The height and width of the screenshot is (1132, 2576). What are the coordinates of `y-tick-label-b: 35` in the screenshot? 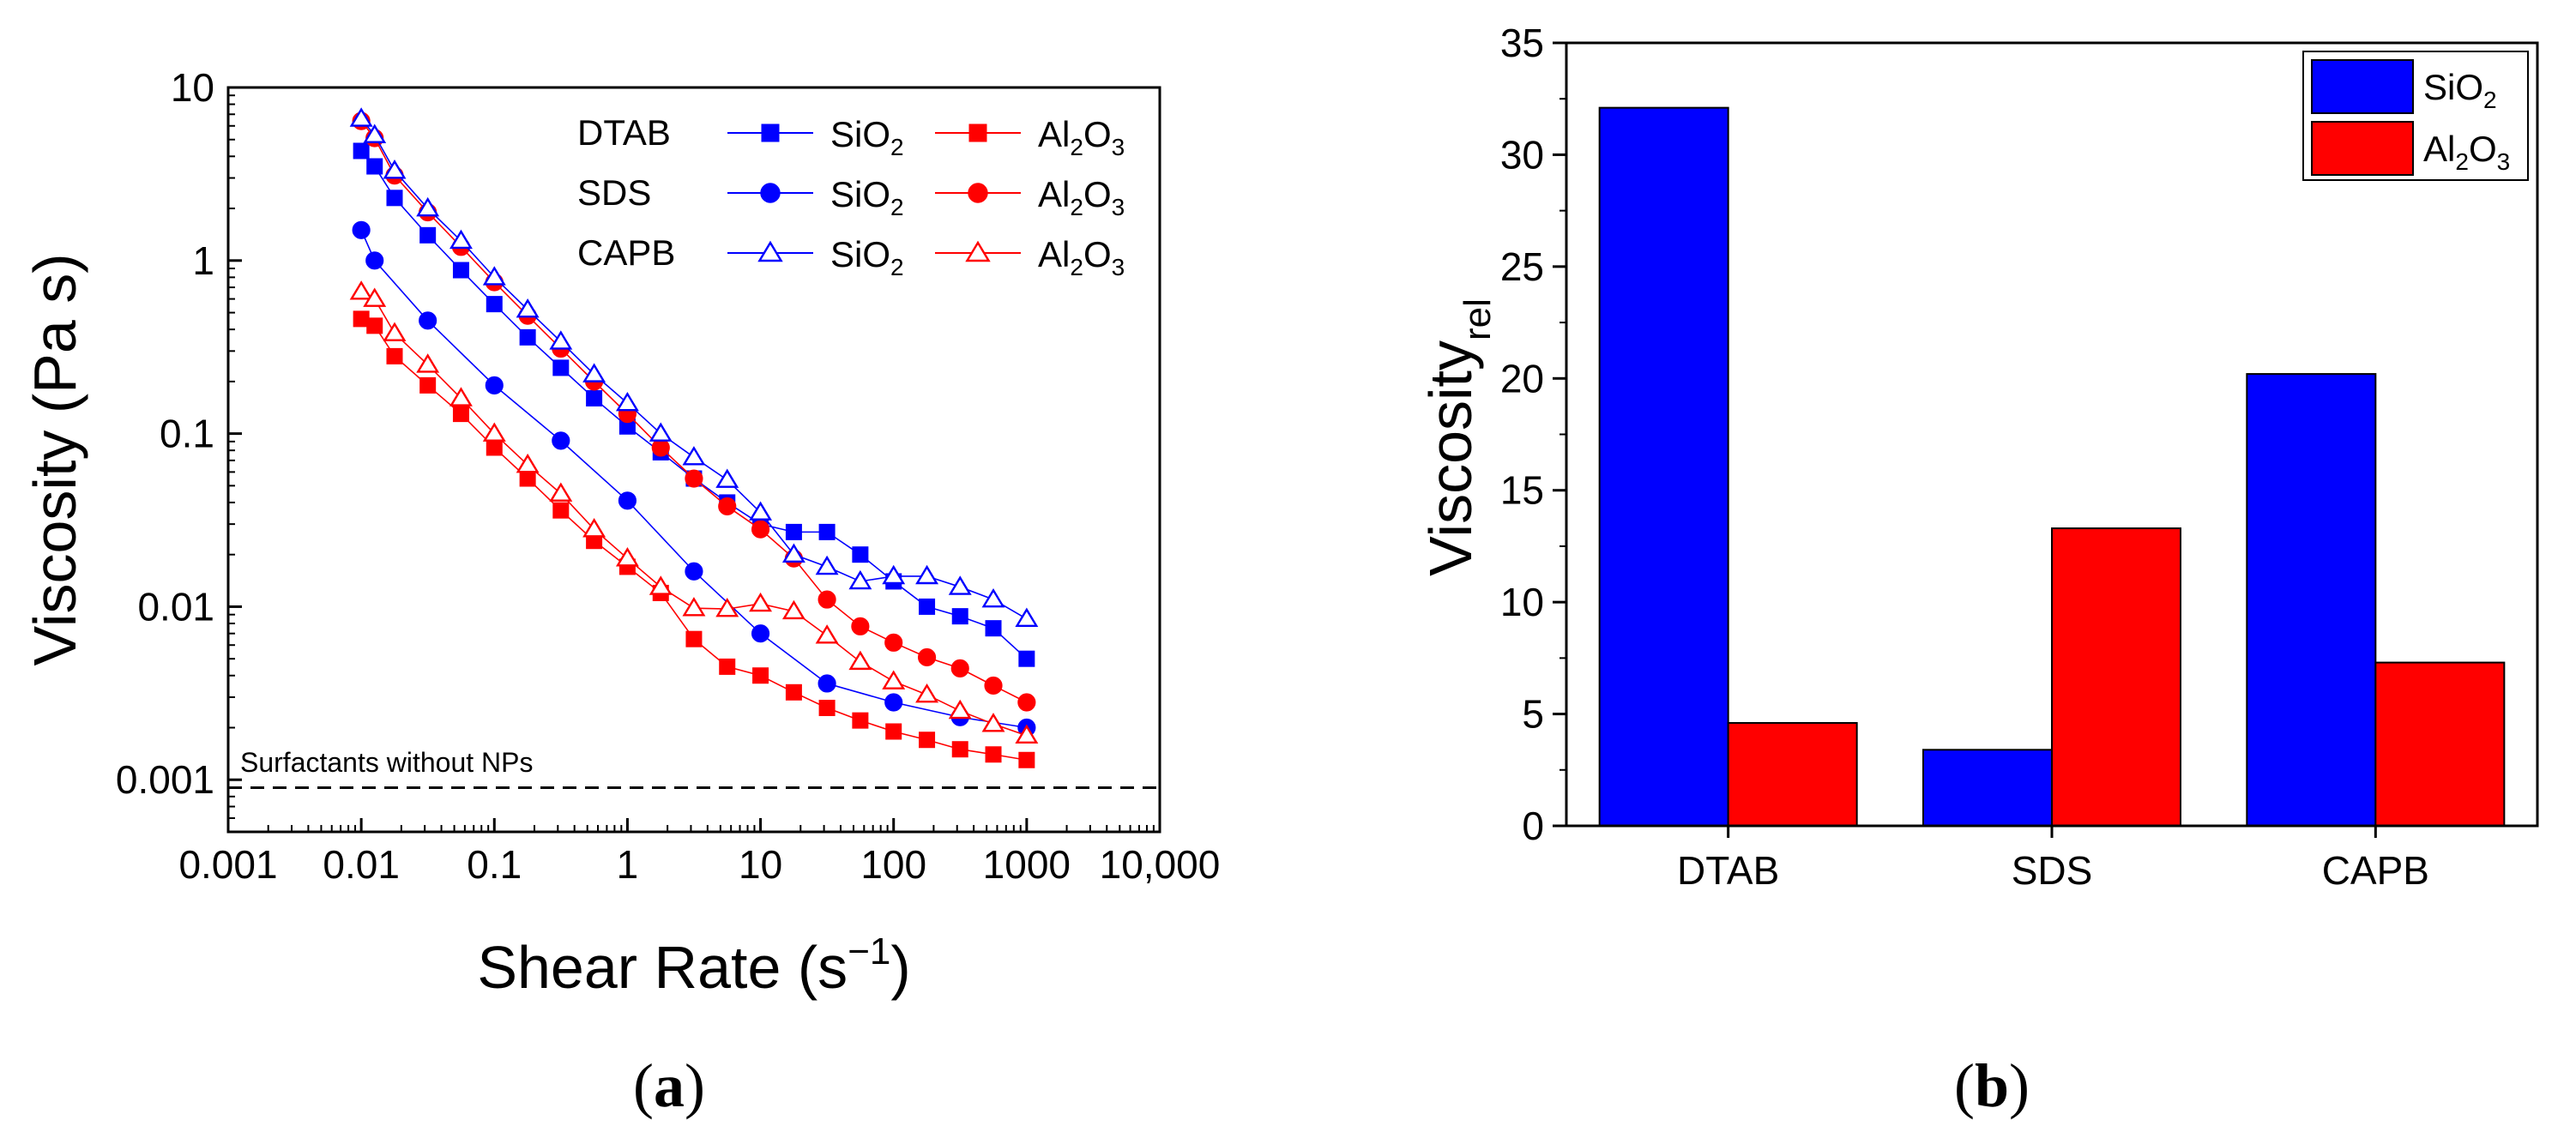 It's located at (1522, 43).